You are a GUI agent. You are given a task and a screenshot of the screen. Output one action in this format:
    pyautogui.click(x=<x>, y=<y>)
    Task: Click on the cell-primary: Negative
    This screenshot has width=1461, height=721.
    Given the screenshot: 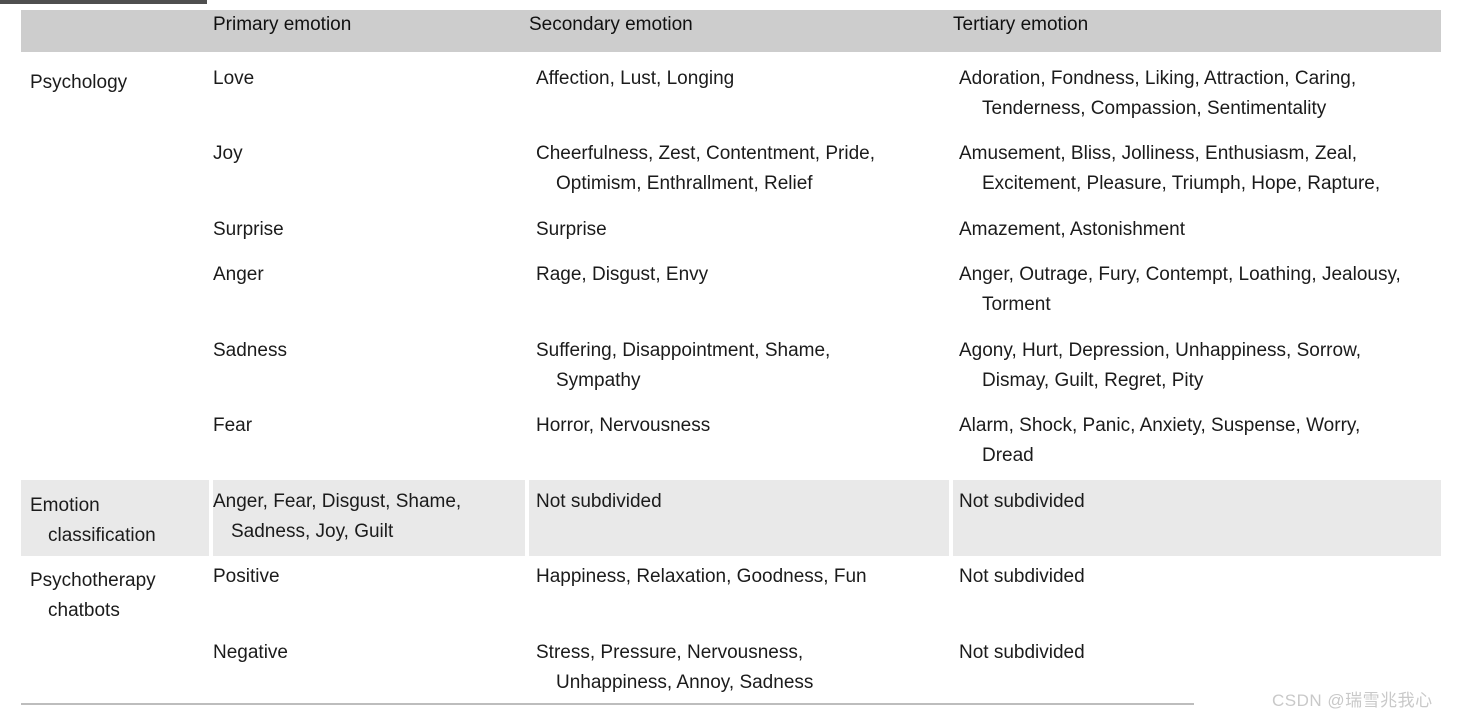 What is the action you would take?
    pyautogui.click(x=367, y=667)
    